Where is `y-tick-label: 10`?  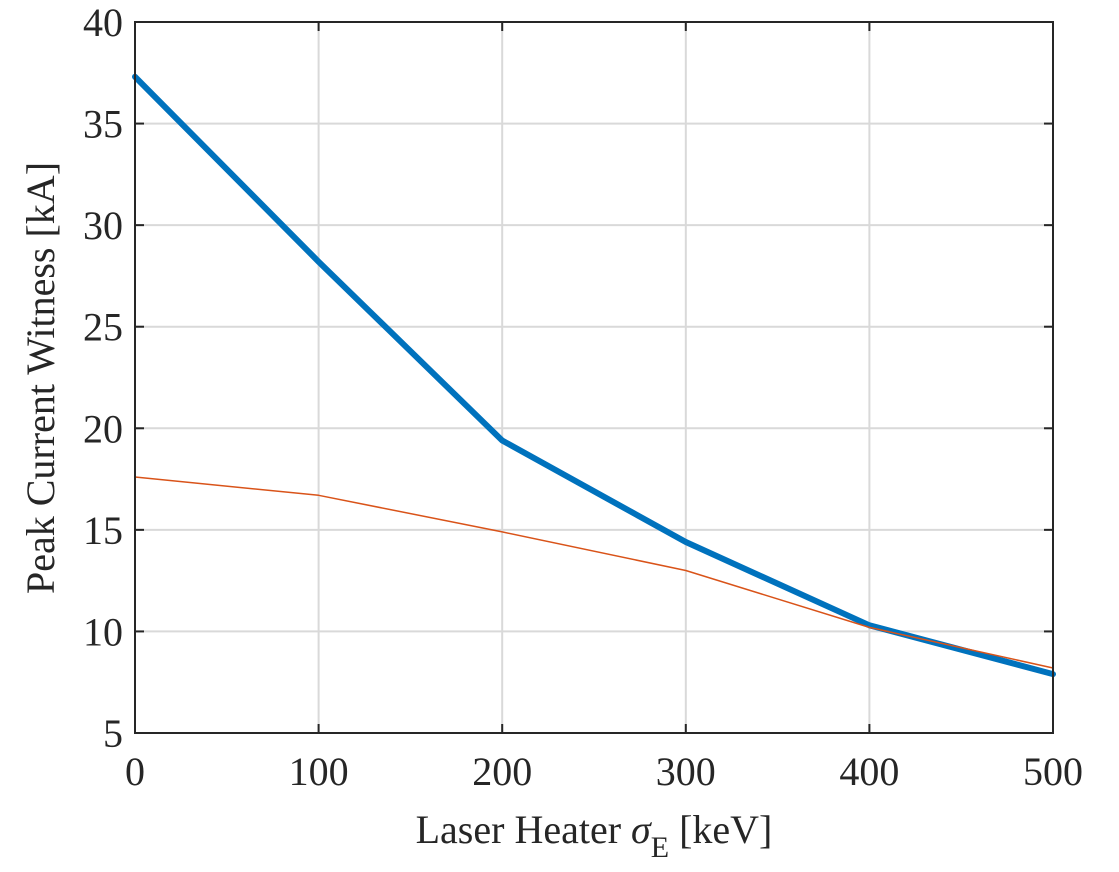 y-tick-label: 10 is located at coordinates (103, 631).